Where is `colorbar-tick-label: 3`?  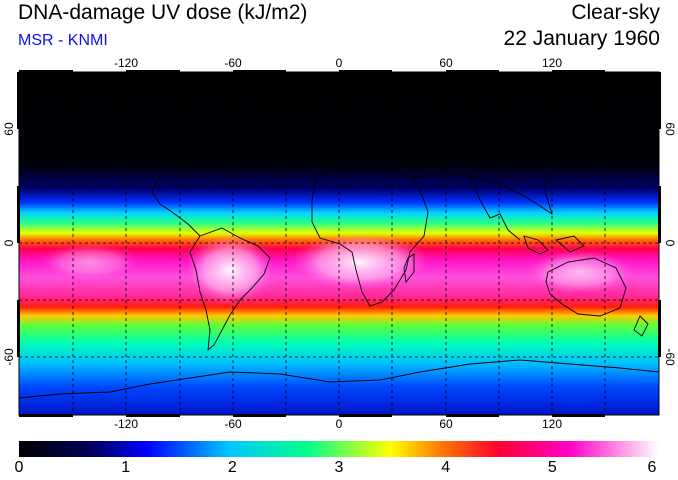
colorbar-tick-label: 3 is located at coordinates (339, 467).